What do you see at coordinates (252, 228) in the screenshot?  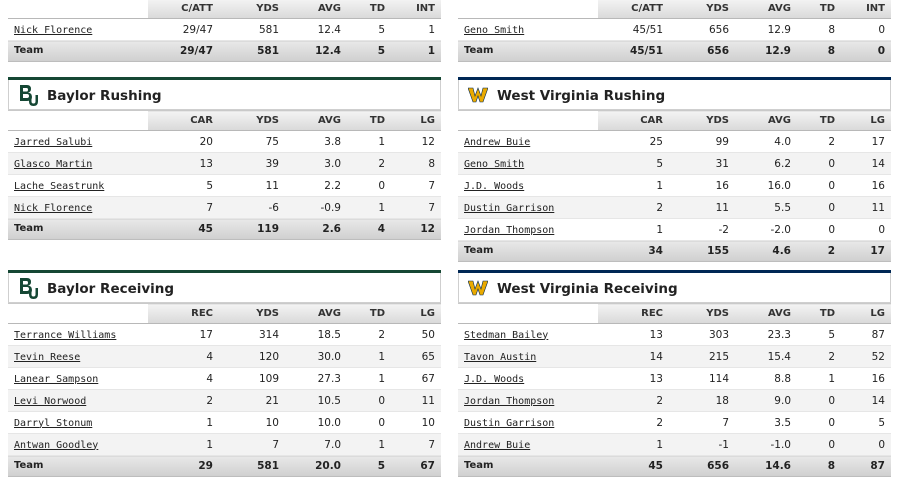 I see `team-stat-cell: 119` at bounding box center [252, 228].